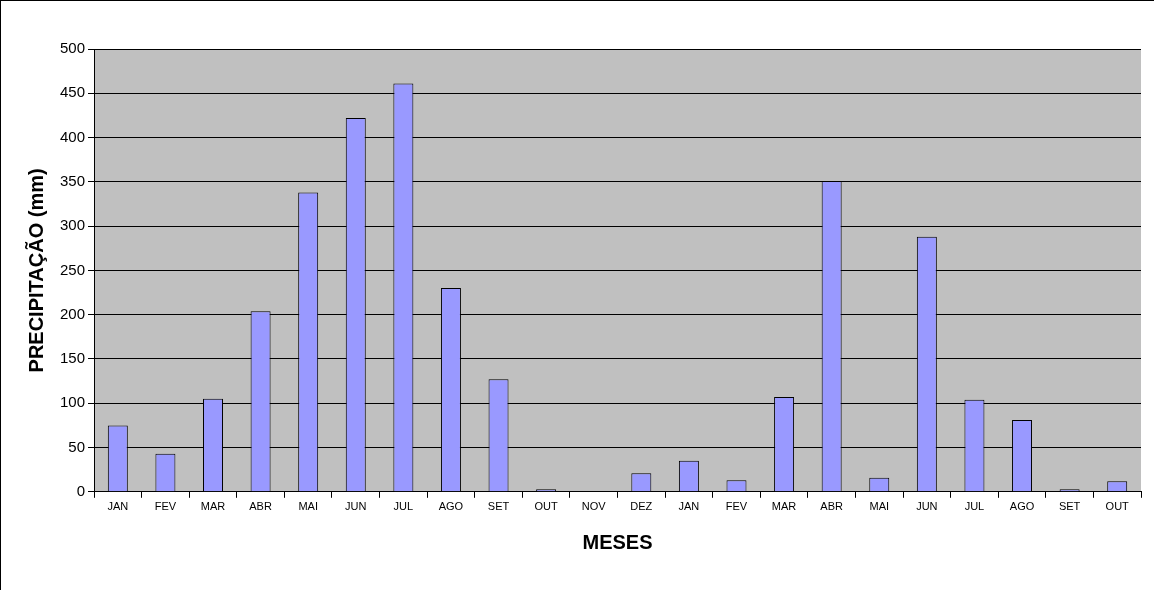  Describe the element at coordinates (641, 506) in the screenshot. I see `x-tick-label: DEZ` at that location.